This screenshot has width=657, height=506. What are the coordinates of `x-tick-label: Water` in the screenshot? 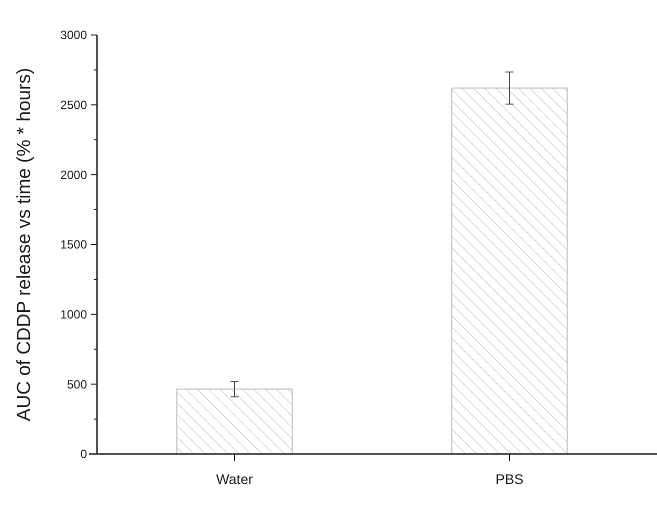 It's located at (235, 479).